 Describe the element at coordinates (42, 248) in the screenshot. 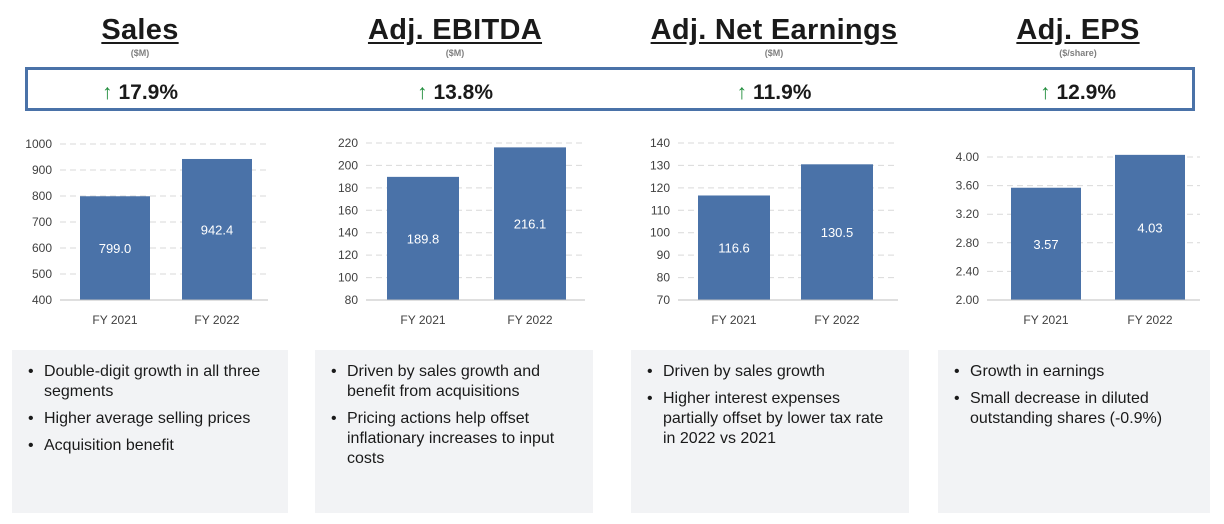

I see `y-tick-label: 600` at that location.